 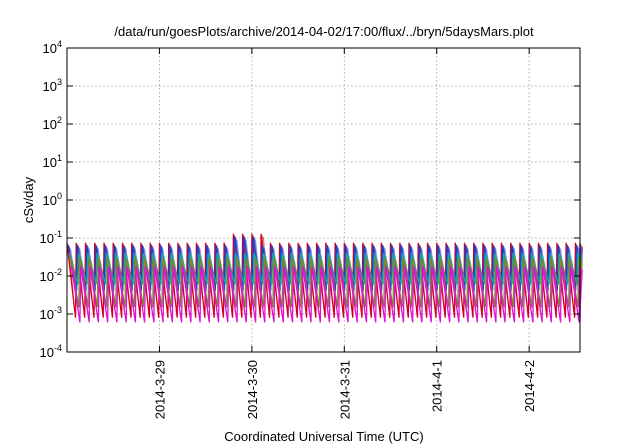 I want to click on y-tick-label: 10², so click(x=52, y=123).